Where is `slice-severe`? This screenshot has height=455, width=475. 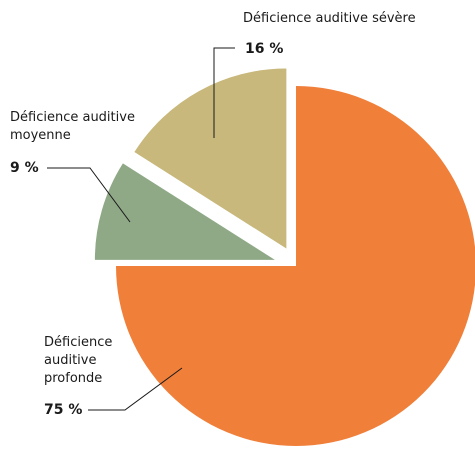 slice-severe is located at coordinates (210, 158).